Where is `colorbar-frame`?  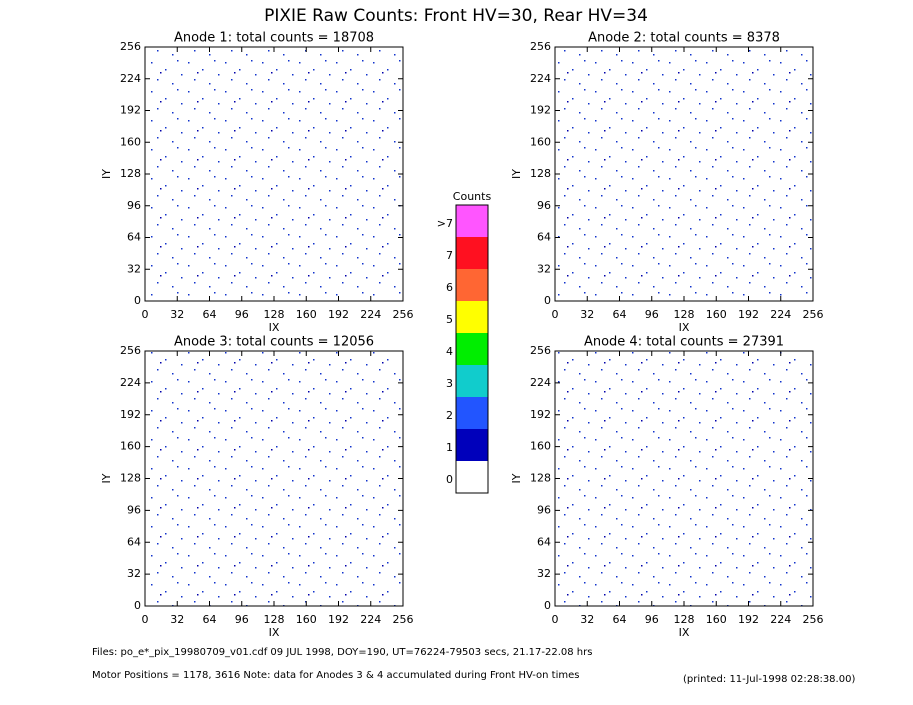 colorbar-frame is located at coordinates (472, 349).